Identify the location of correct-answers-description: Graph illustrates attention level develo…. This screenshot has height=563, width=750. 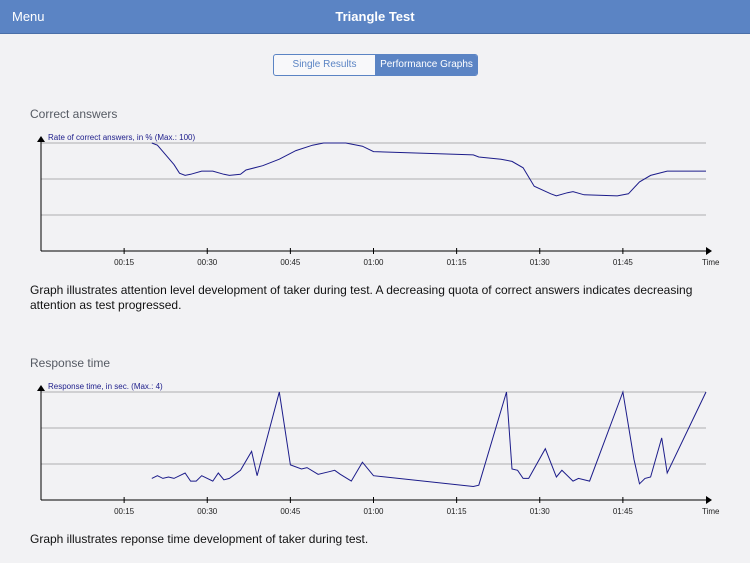
(361, 297).